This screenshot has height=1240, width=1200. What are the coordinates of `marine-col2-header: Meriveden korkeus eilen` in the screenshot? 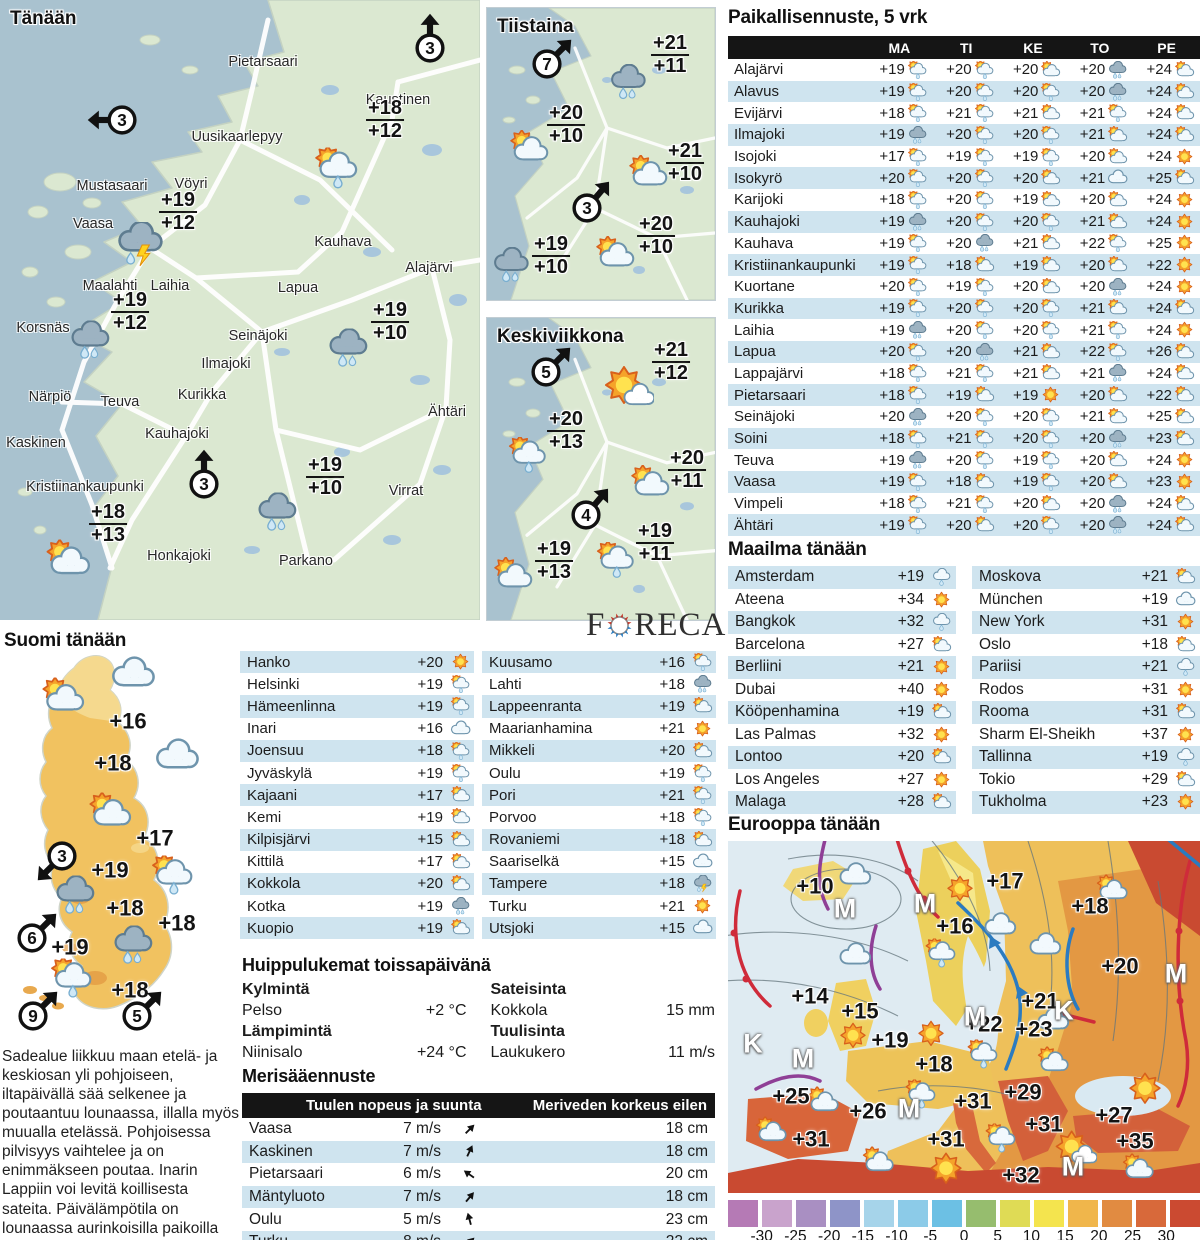 It's located at (619, 1105).